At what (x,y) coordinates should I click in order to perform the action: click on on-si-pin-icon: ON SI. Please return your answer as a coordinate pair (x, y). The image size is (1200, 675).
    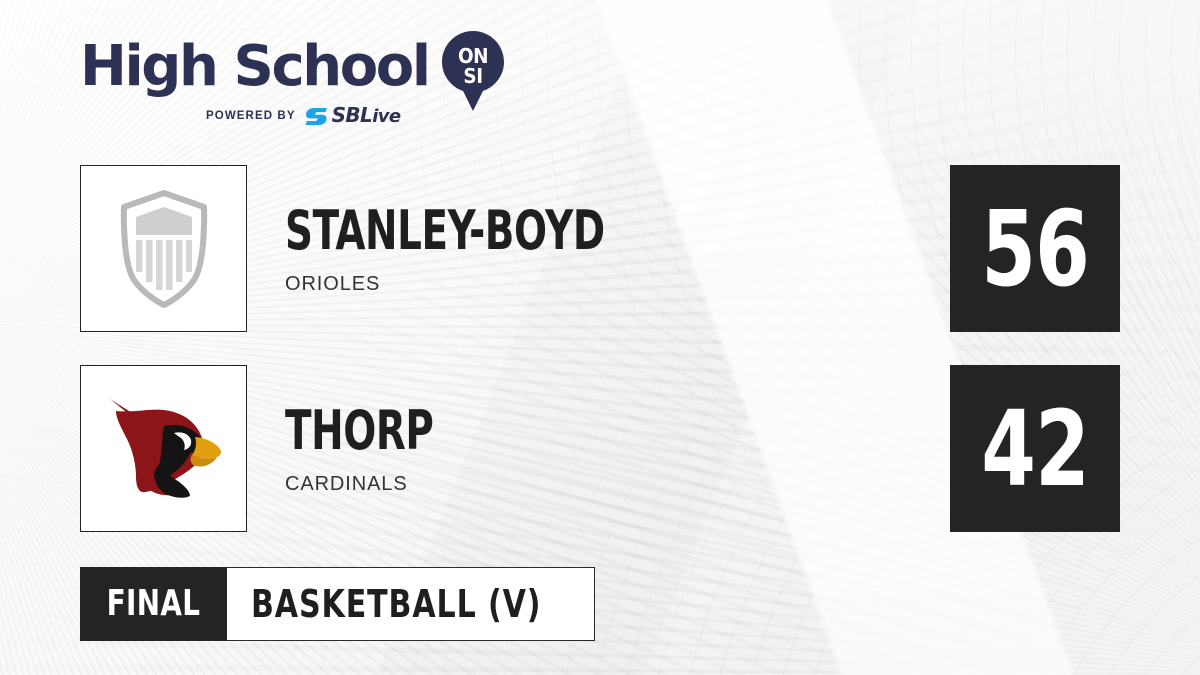
    Looking at the image, I should click on (473, 71).